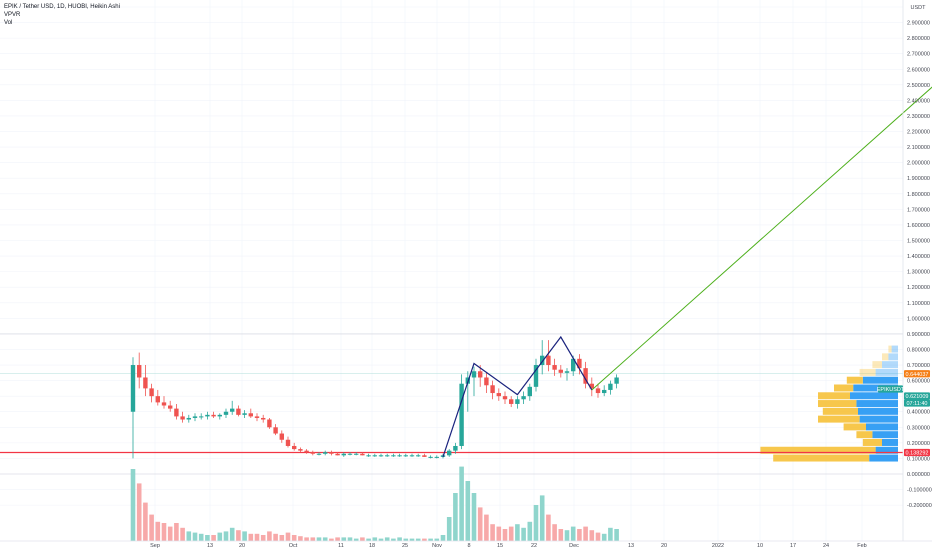  What do you see at coordinates (918, 195) in the screenshot?
I see `price-tick-label: 1.800000` at bounding box center [918, 195].